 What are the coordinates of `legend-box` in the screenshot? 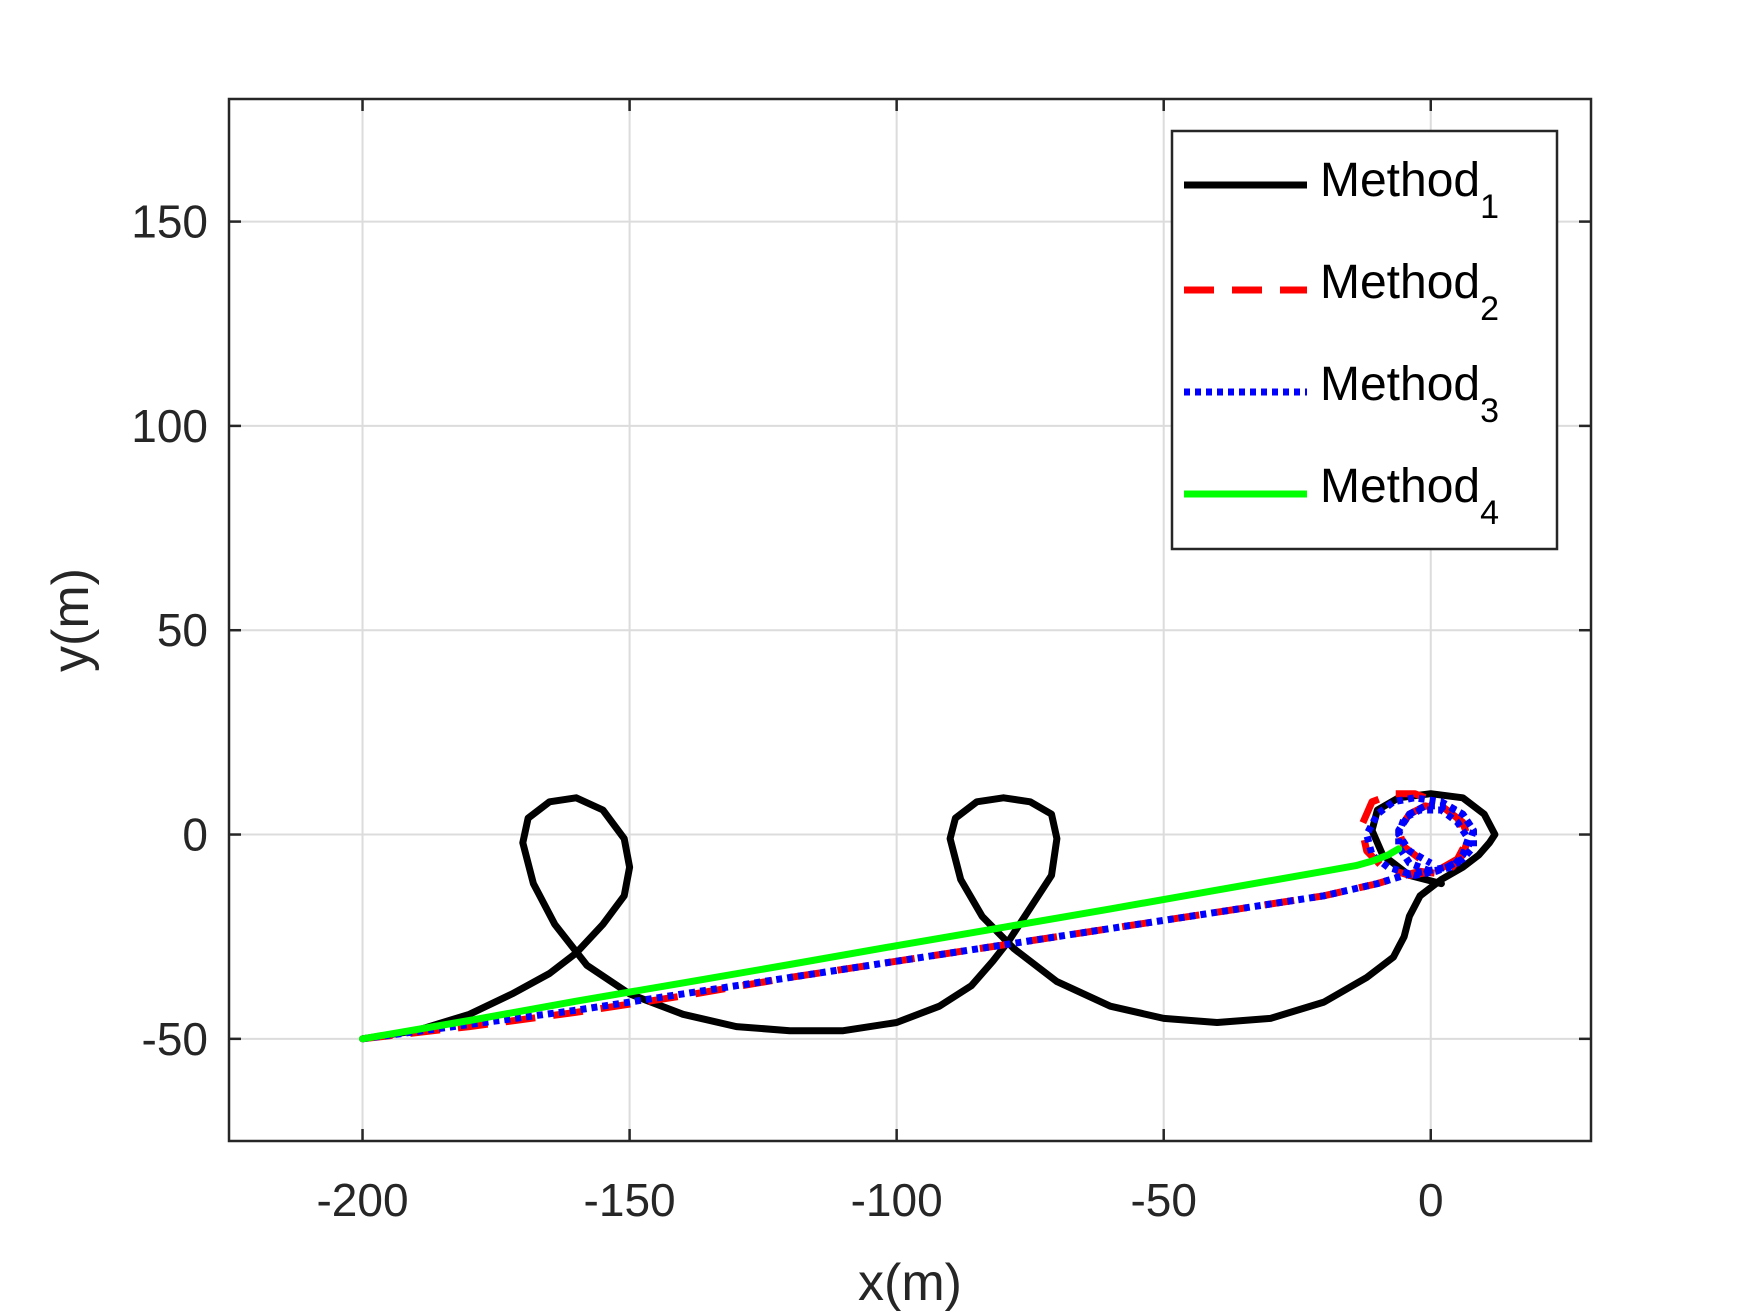 It's located at (1364, 340).